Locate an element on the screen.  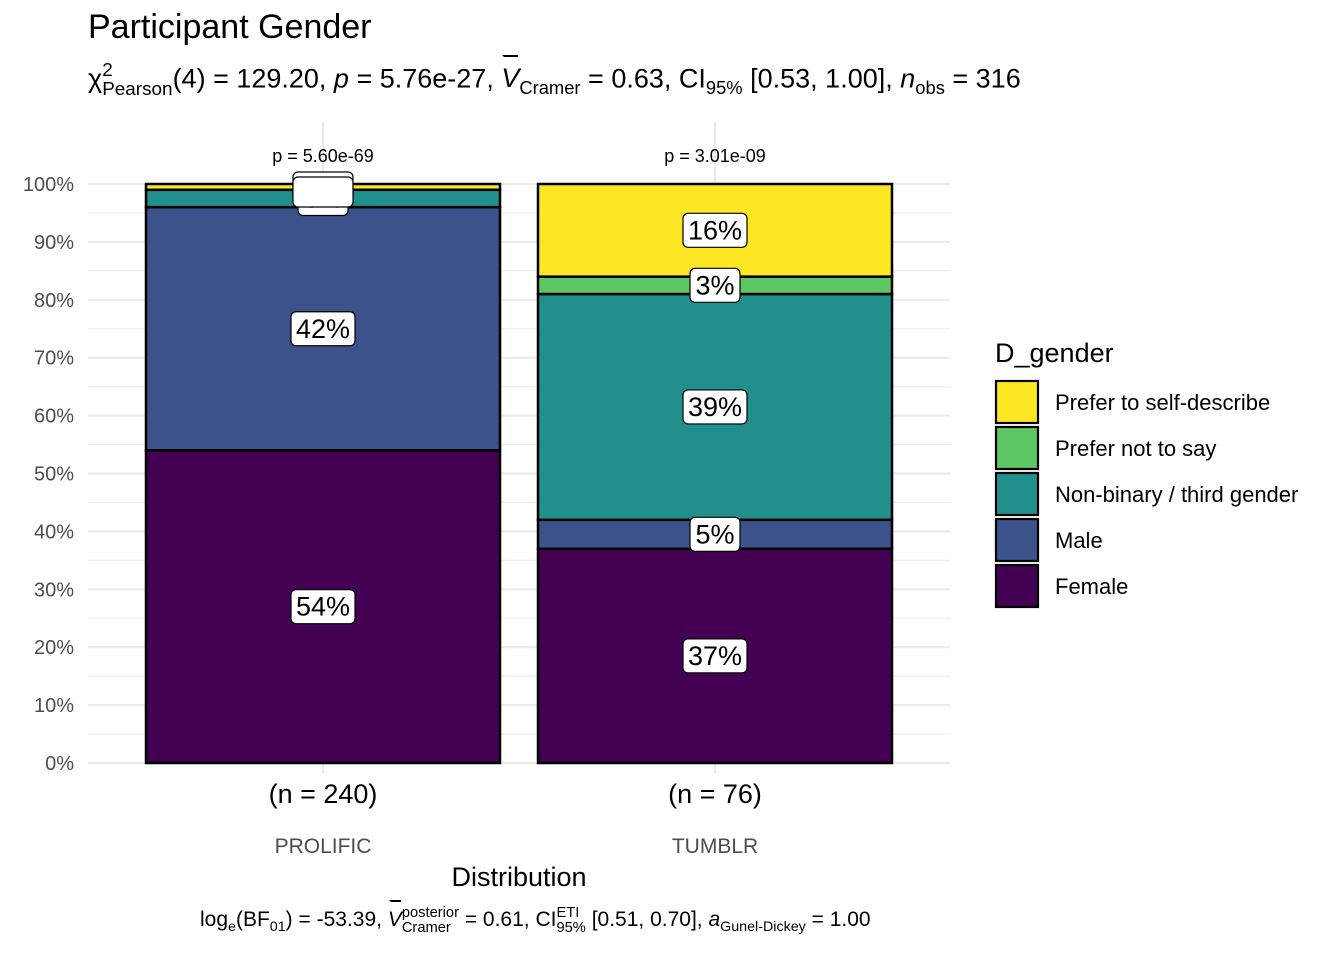
caption-a-value: = 1.00 is located at coordinates (838, 919).